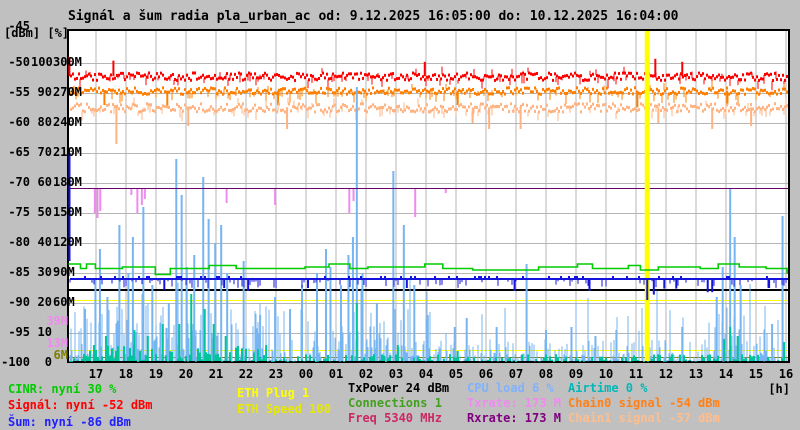  I want to click on x-axis-hour-label: 15, so click(756, 374).